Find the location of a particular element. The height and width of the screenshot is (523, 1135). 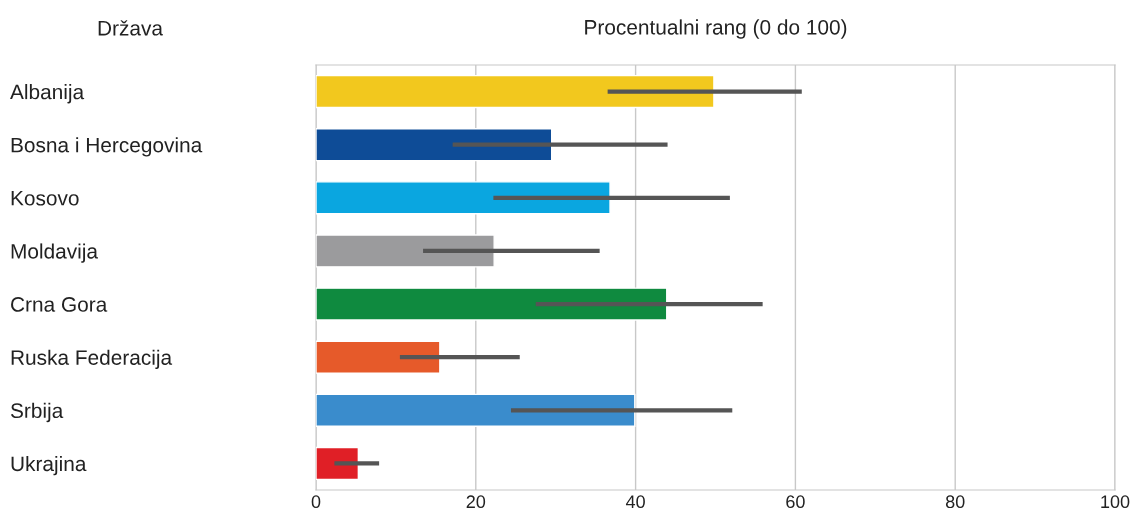

x-tick-label: 80 is located at coordinates (955, 502).